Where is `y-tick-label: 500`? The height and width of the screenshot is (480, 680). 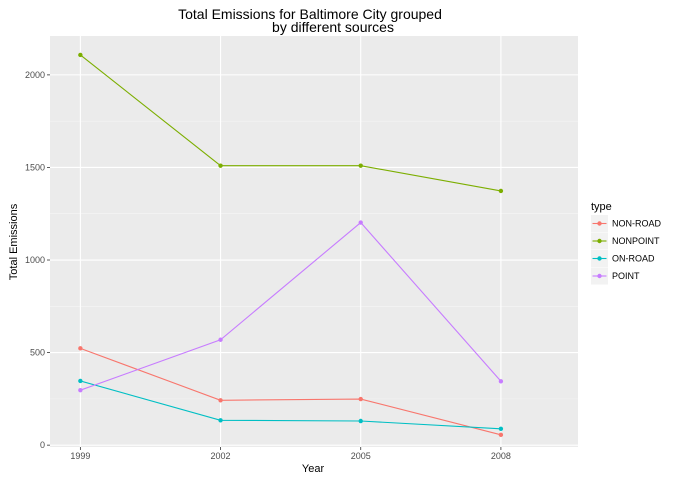 y-tick-label: 500 is located at coordinates (37, 353).